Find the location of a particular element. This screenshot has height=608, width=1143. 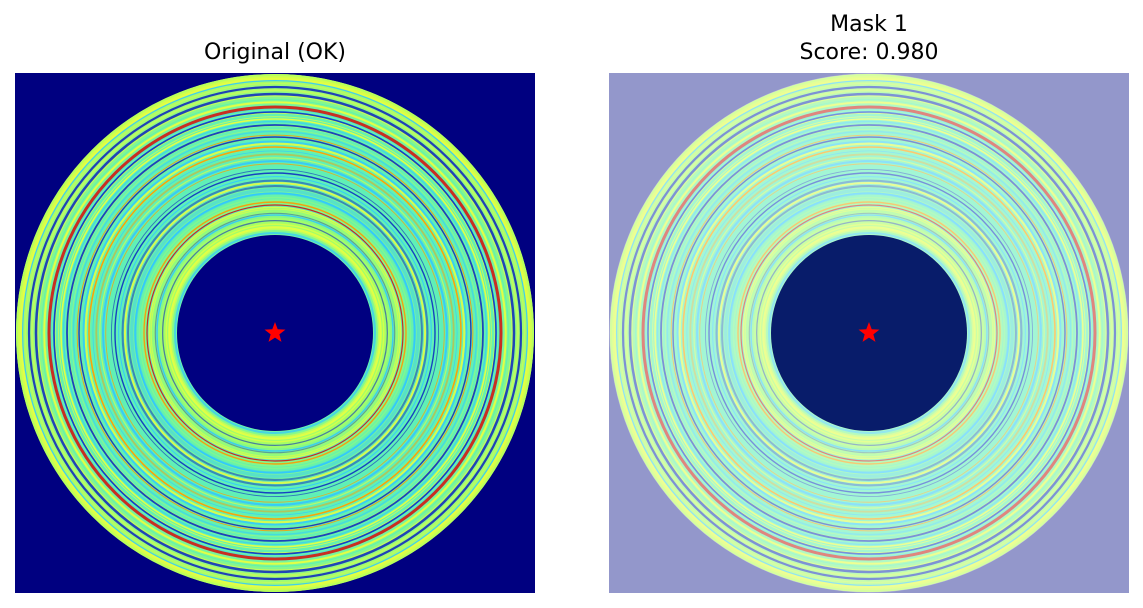

mask-score: Score: 0.980 is located at coordinates (869, 52).